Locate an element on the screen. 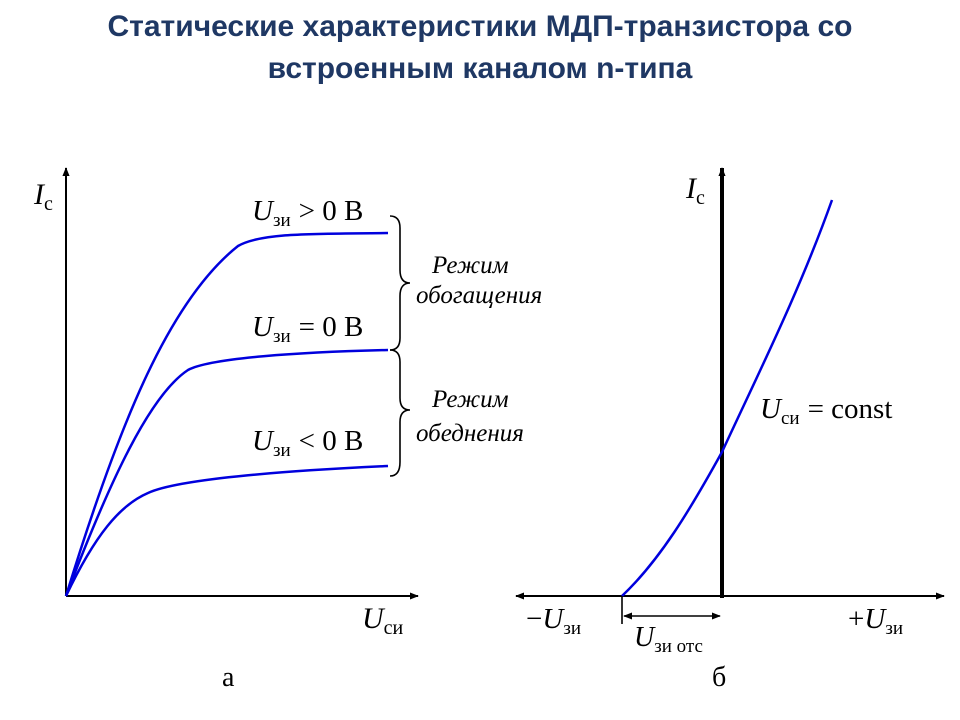 The image size is (960, 720). curve-label-ugs-positive: Uзи > 0 В is located at coordinates (307, 213).